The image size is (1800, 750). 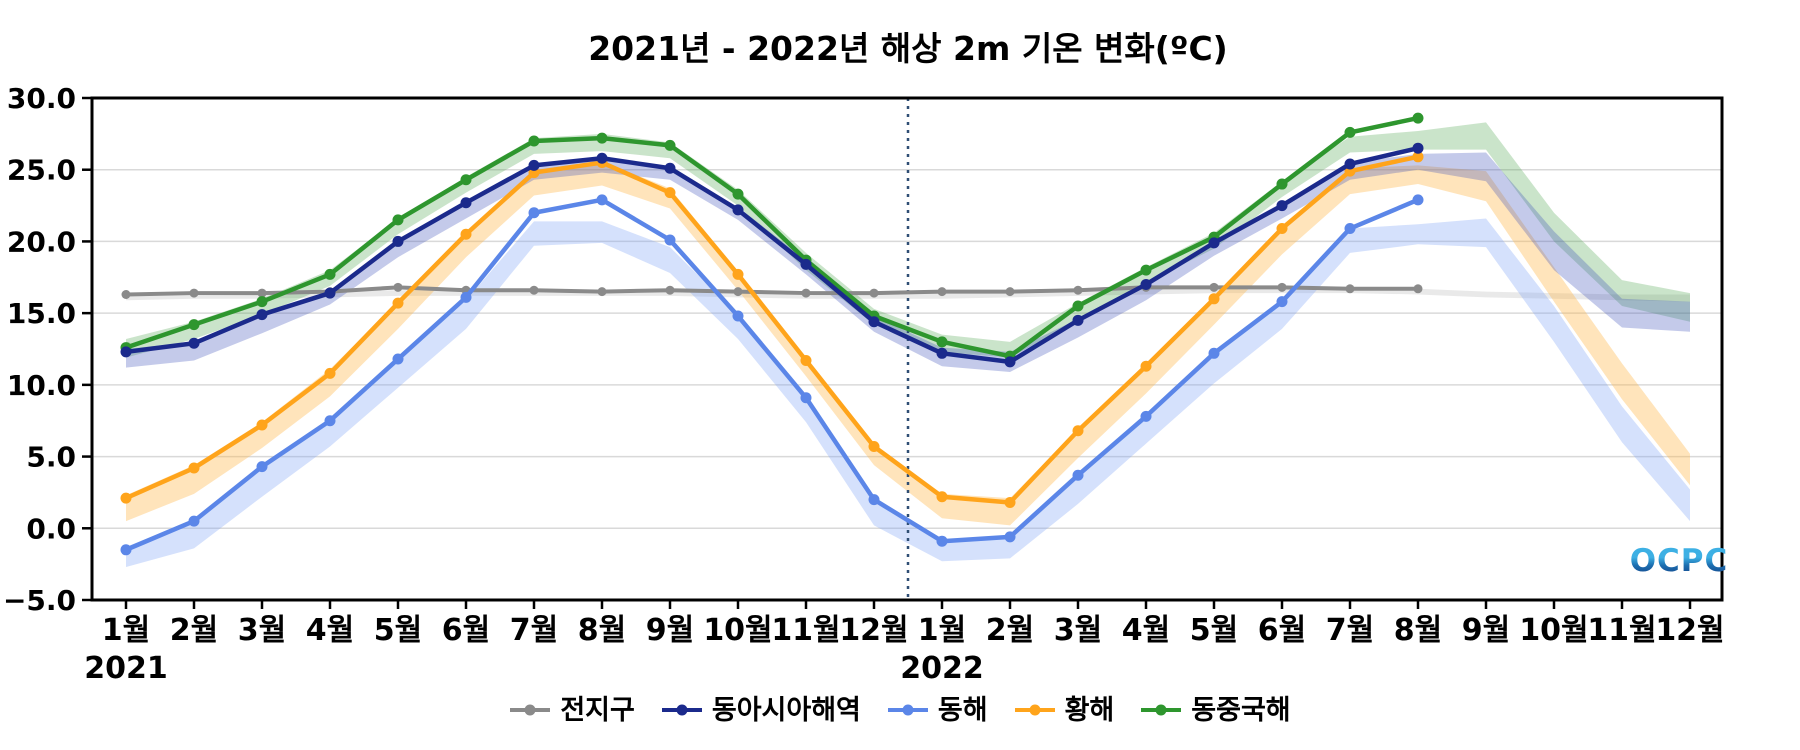 I want to click on y-tick-label: 15.0, so click(x=41, y=313).